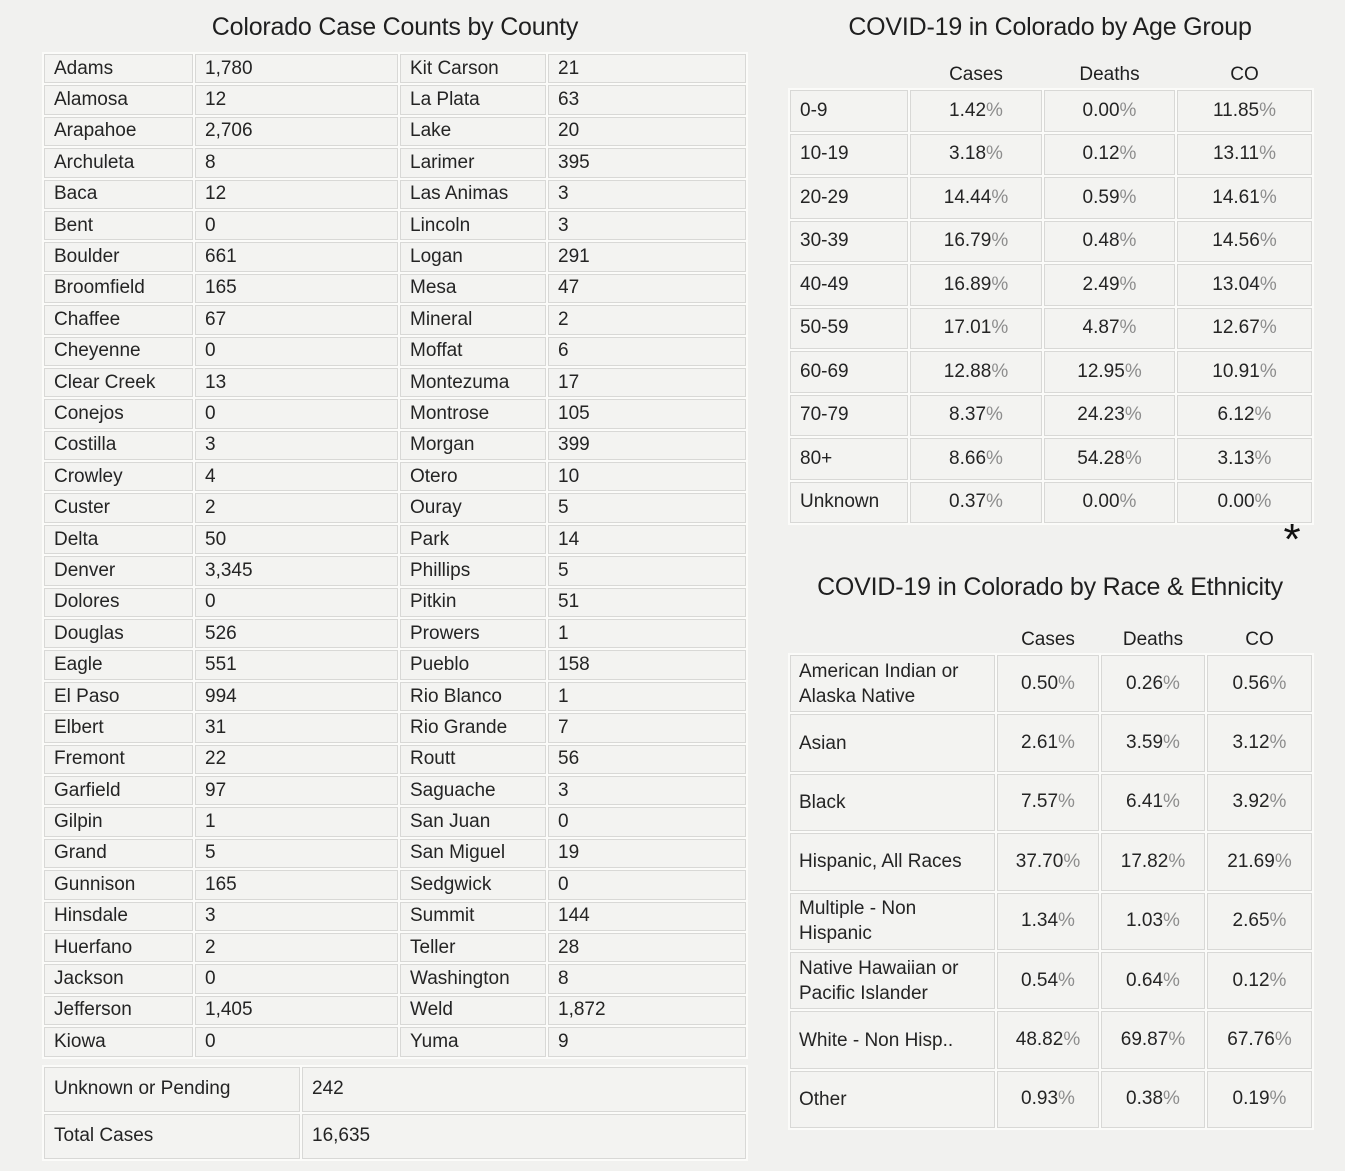 The width and height of the screenshot is (1345, 1171). What do you see at coordinates (118, 477) in the screenshot?
I see `county-name-cell: Crowley` at bounding box center [118, 477].